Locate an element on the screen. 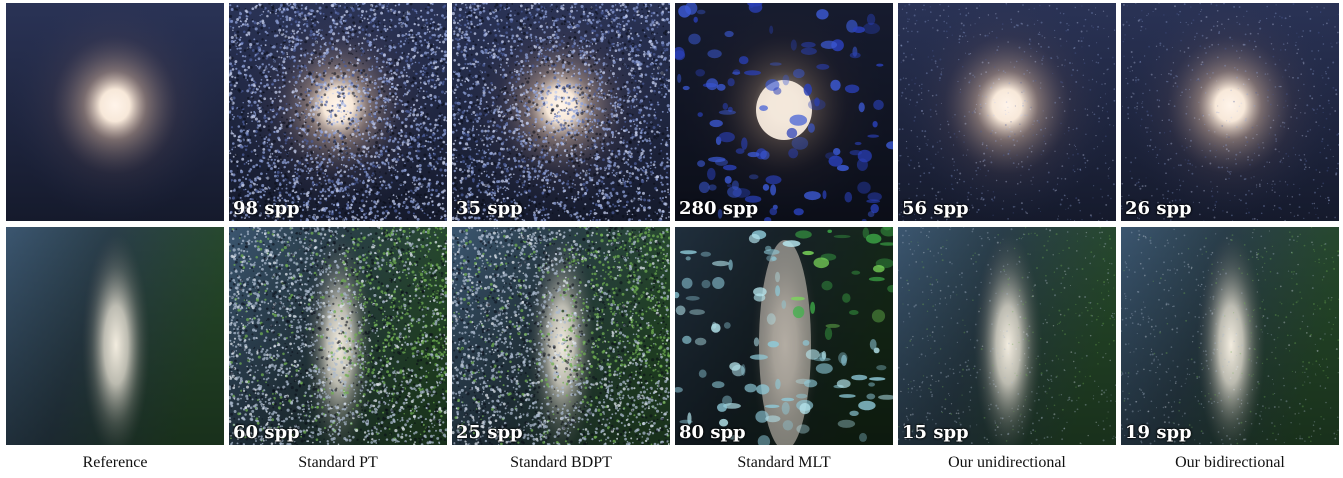 The image size is (1343, 478). tile-row2-ours-bi: 19 spp is located at coordinates (1230, 336).